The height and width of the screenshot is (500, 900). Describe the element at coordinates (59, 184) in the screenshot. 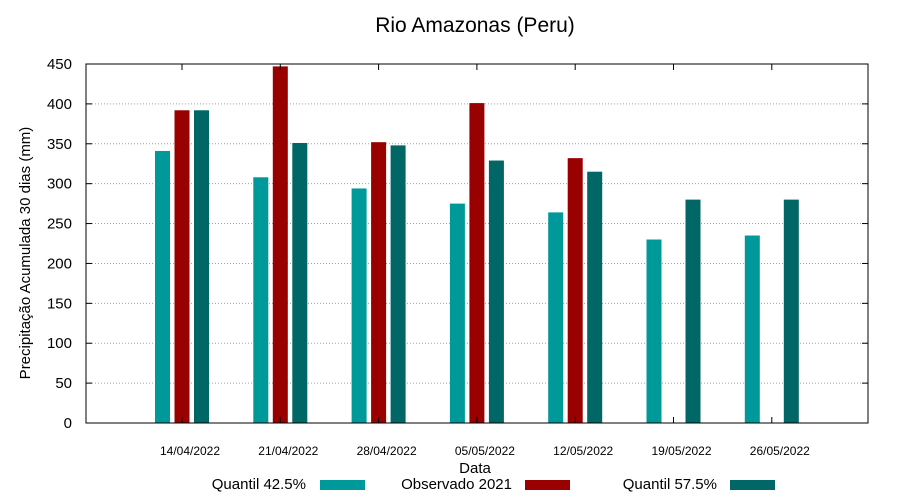

I see `y-tick-label: 300` at that location.